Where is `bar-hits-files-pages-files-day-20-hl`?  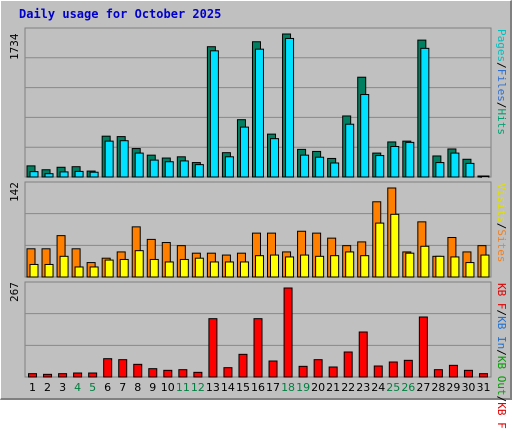
bar-hits-files-pages-files-day-20-hl is located at coordinates (319, 159).